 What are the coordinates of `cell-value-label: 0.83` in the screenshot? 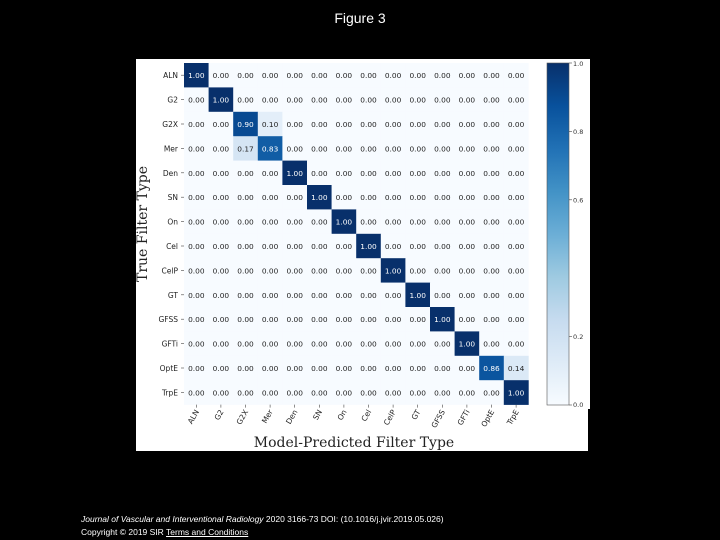 It's located at (270, 148).